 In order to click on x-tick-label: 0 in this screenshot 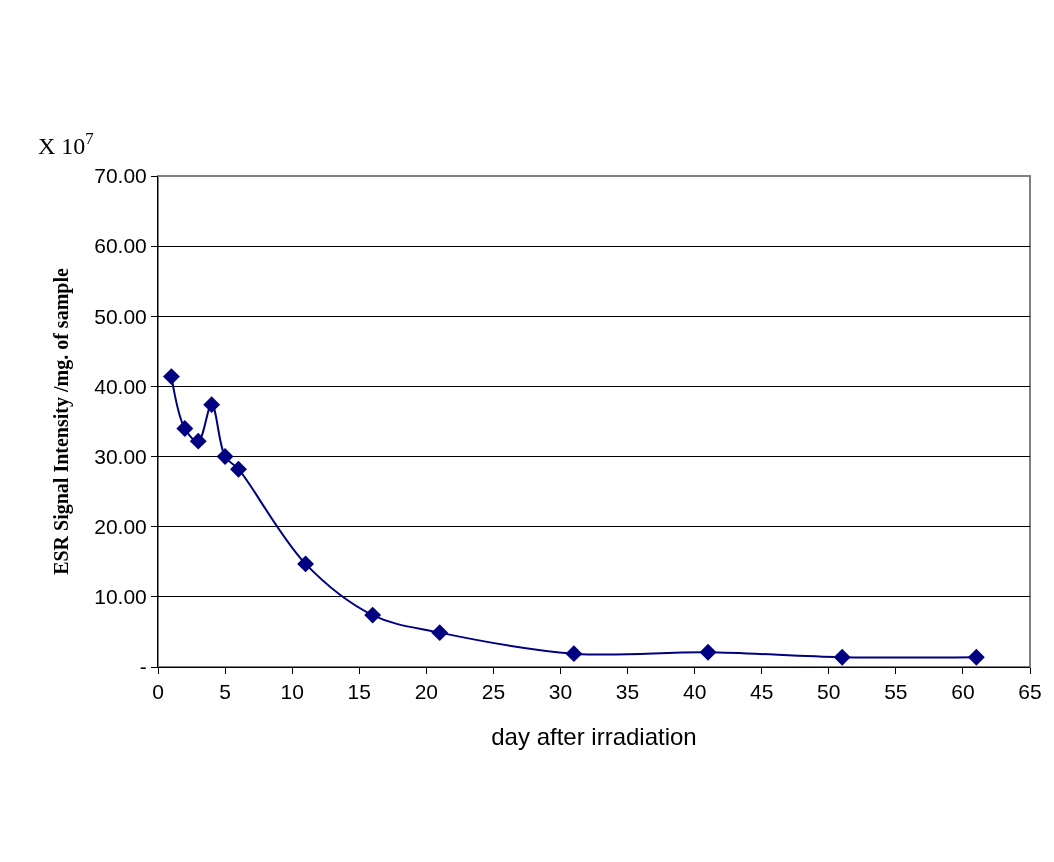, I will do `click(158, 692)`.